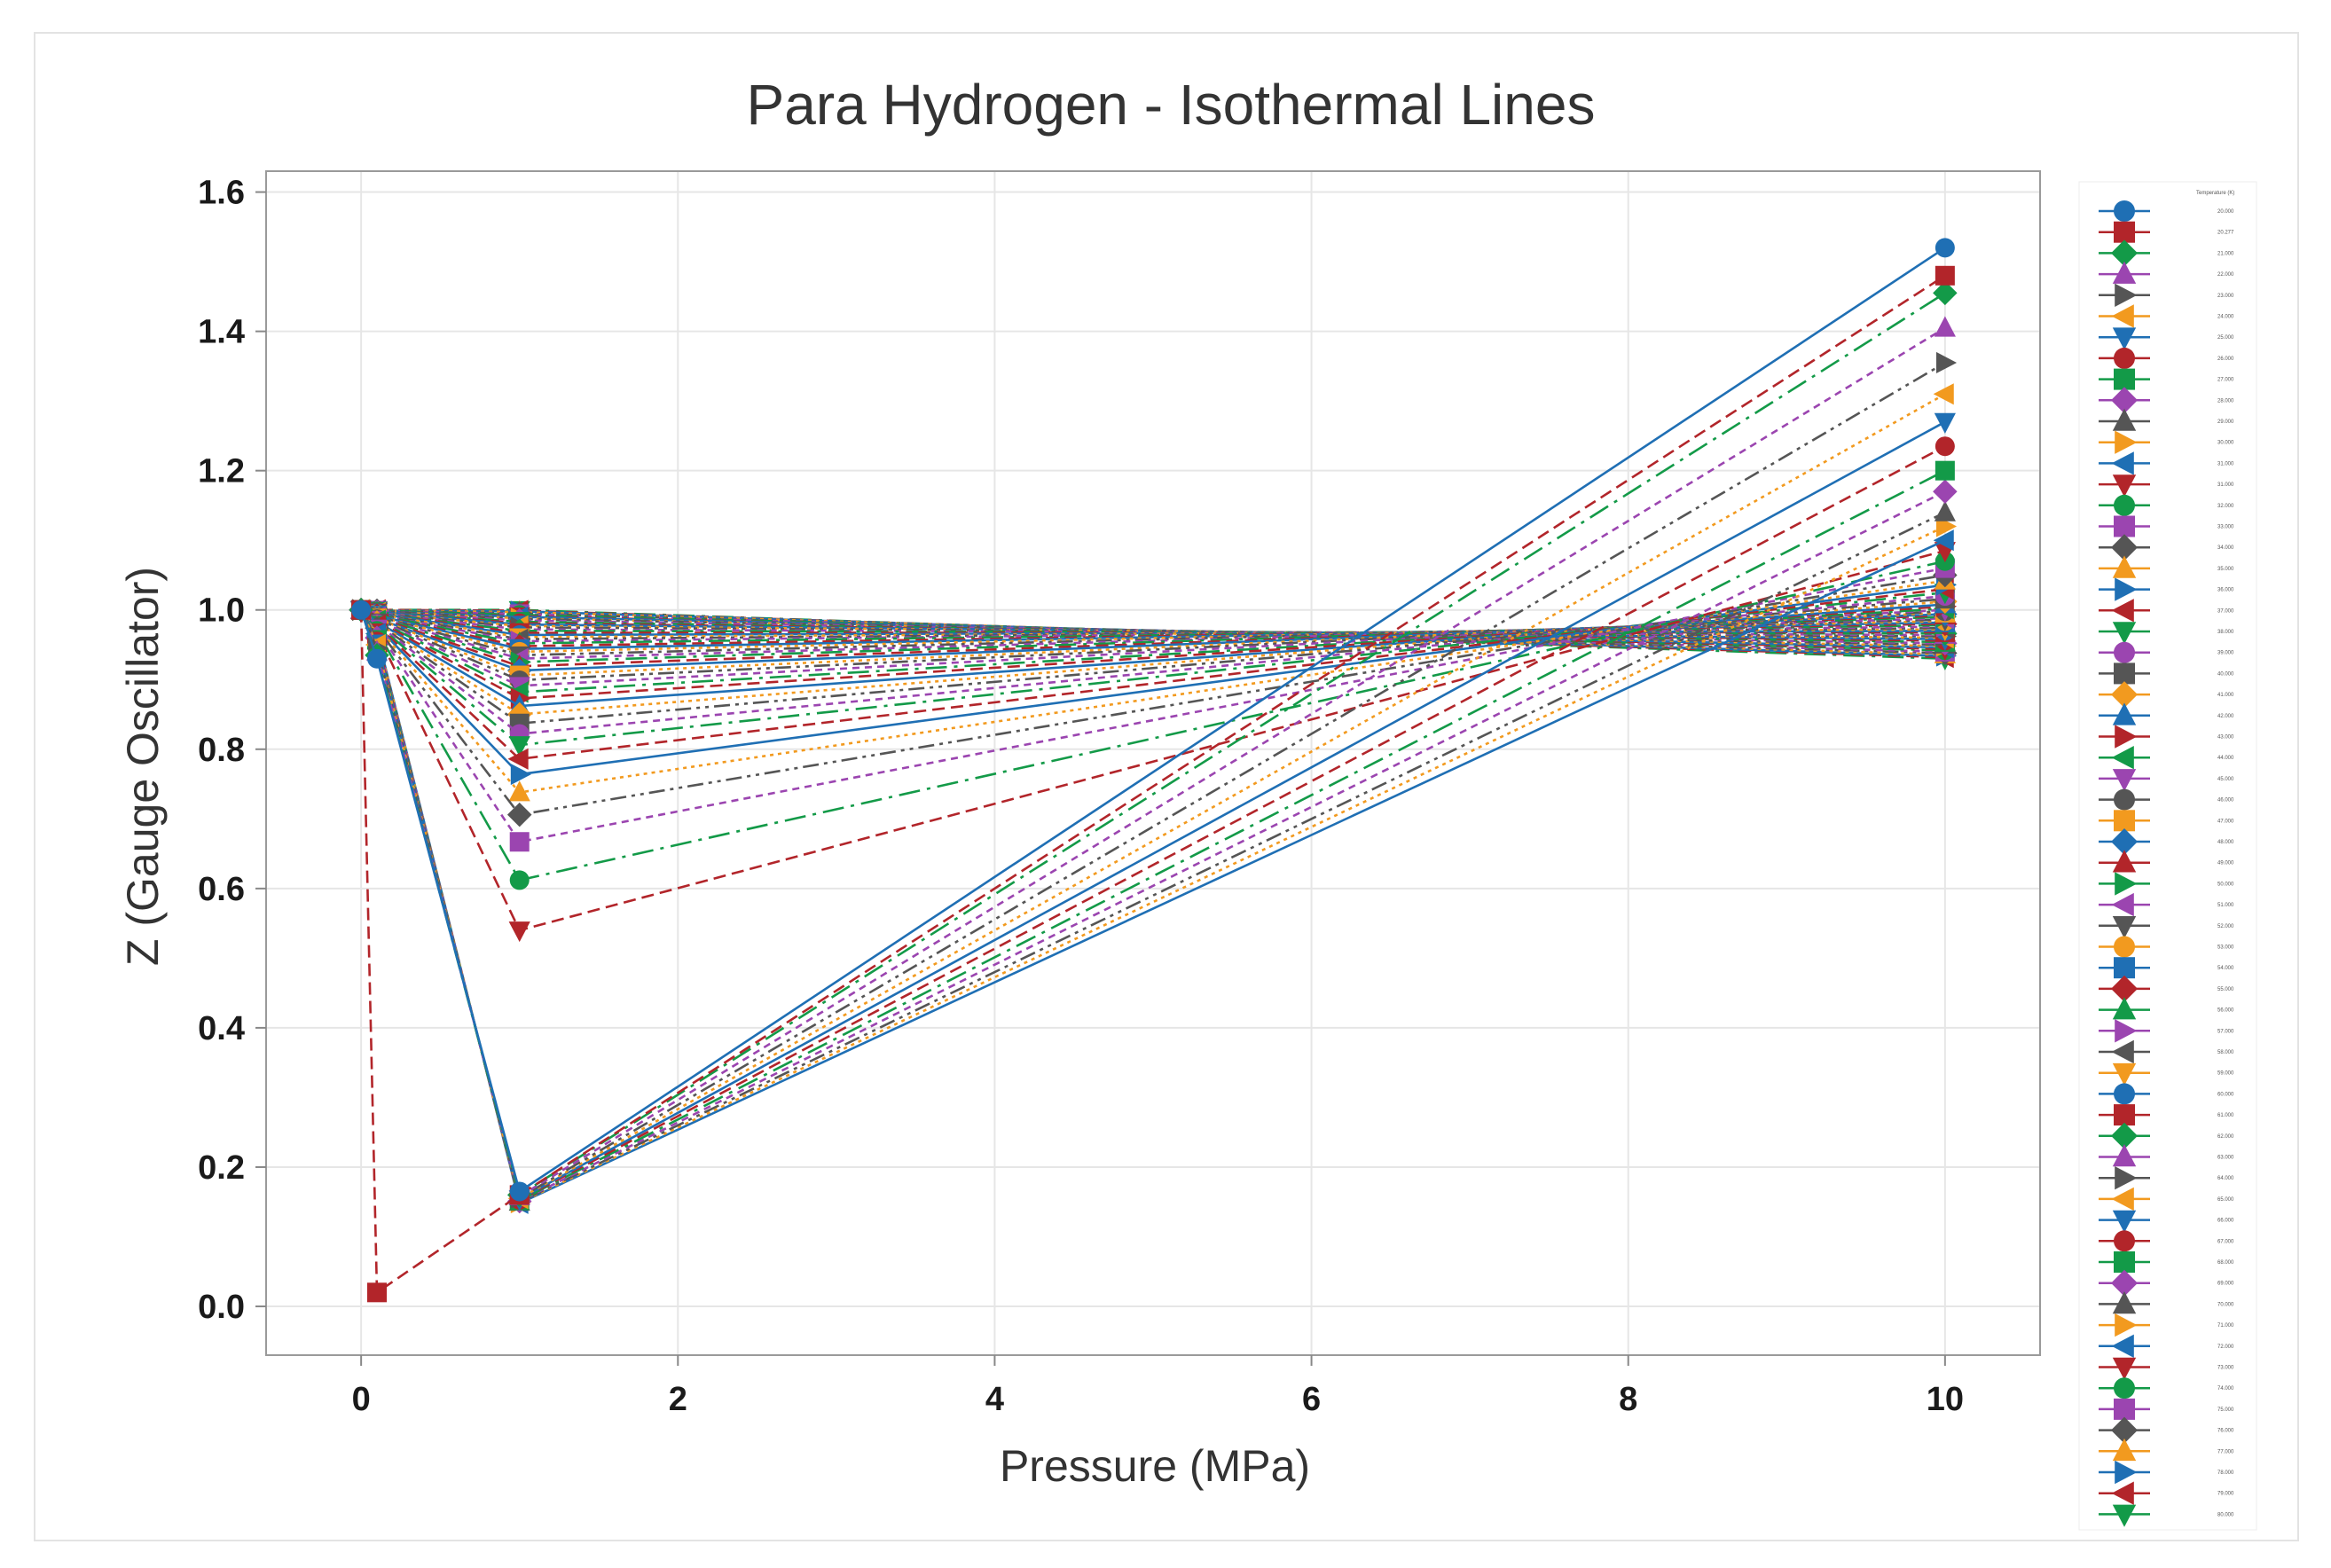 This screenshot has height=1568, width=2331. I want to click on legend-label: 20.000, so click(2225, 212).